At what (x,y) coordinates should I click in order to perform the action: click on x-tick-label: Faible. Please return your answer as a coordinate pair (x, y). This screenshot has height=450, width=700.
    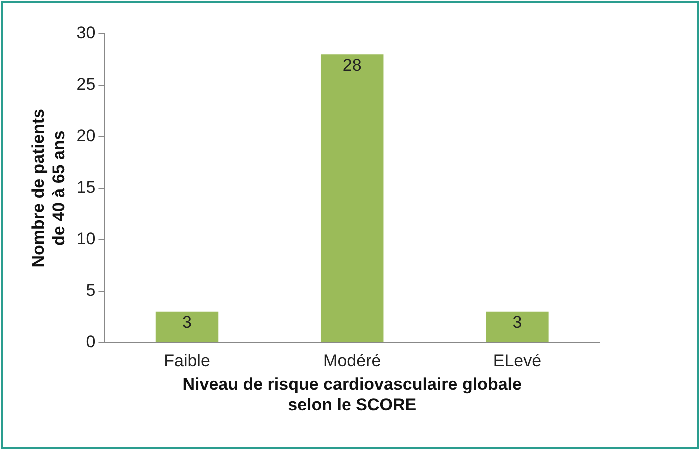
    Looking at the image, I should click on (187, 361).